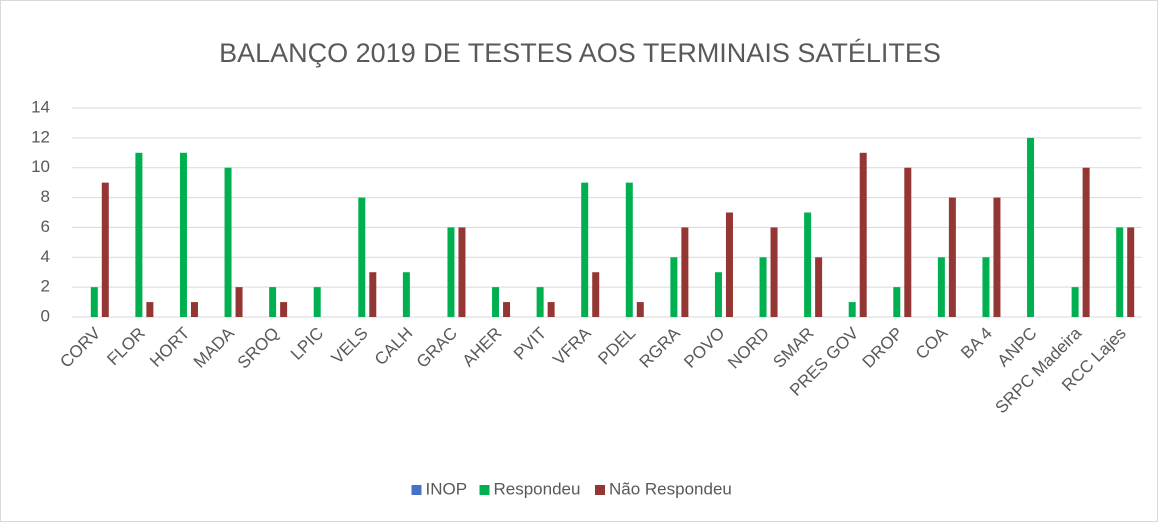 The height and width of the screenshot is (523, 1159). What do you see at coordinates (40, 106) in the screenshot?
I see `y-tick-label: 14` at bounding box center [40, 106].